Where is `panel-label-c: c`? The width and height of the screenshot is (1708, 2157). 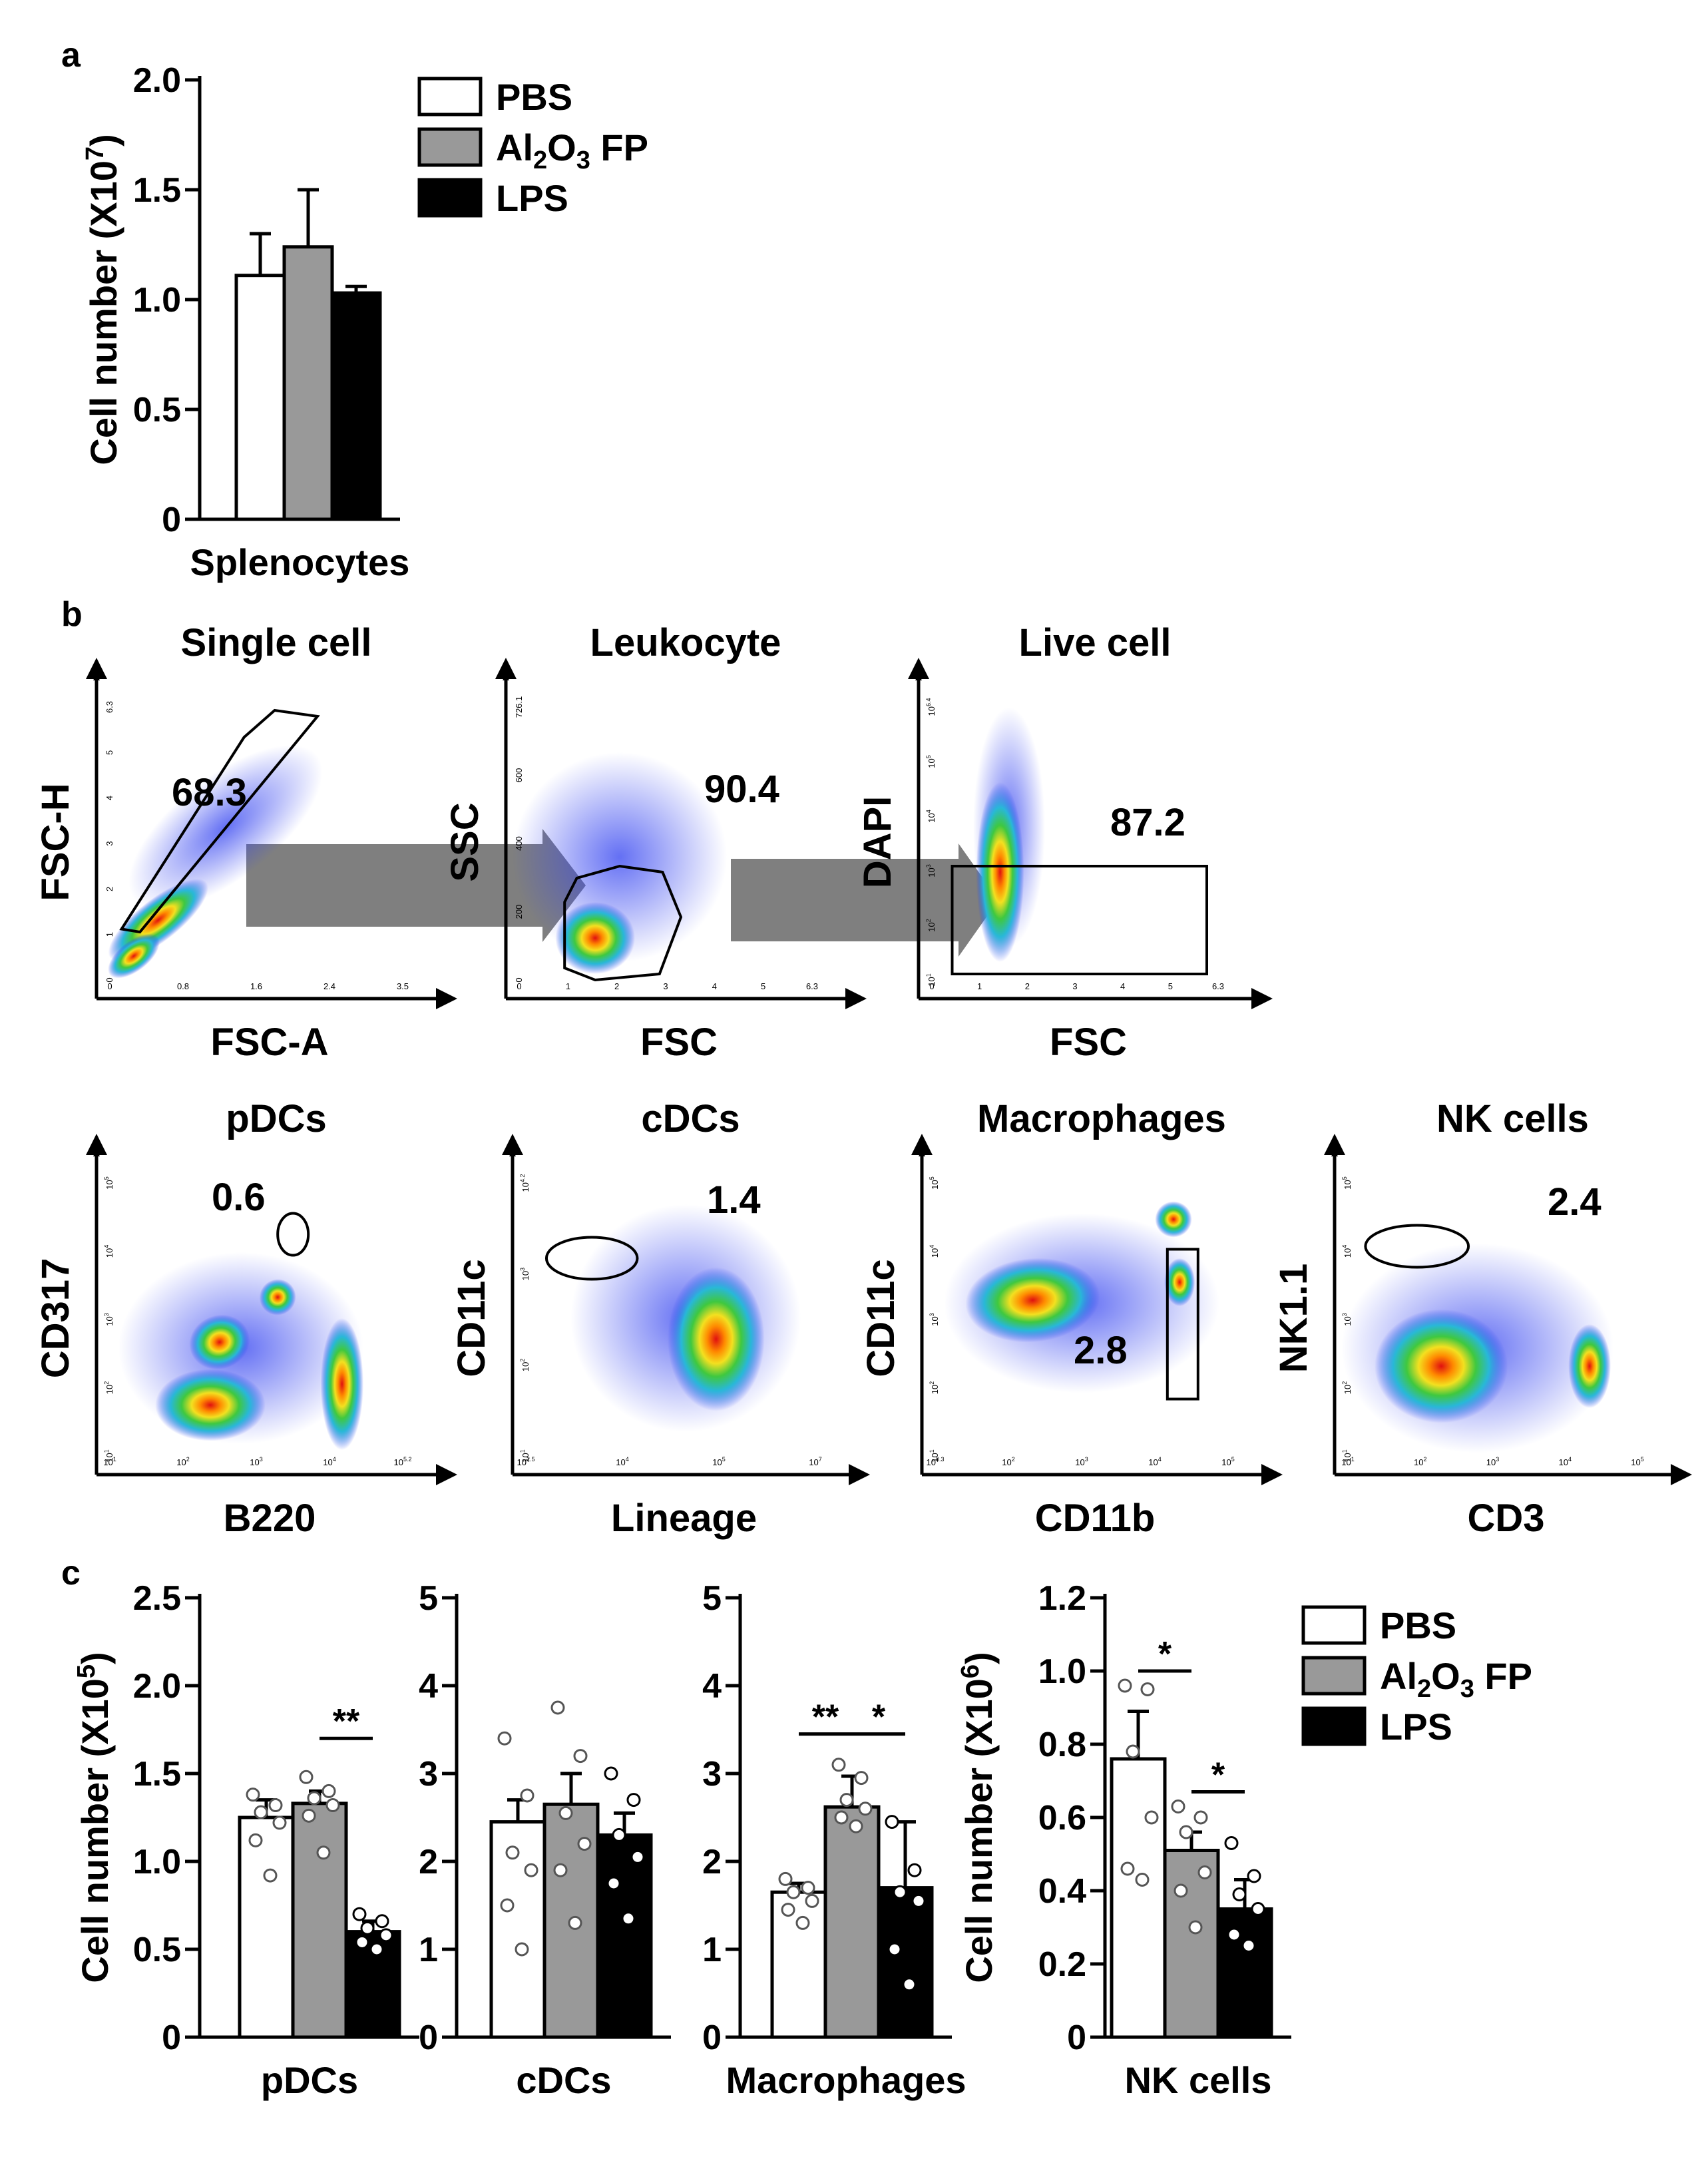
panel-label-c: c is located at coordinates (71, 1573).